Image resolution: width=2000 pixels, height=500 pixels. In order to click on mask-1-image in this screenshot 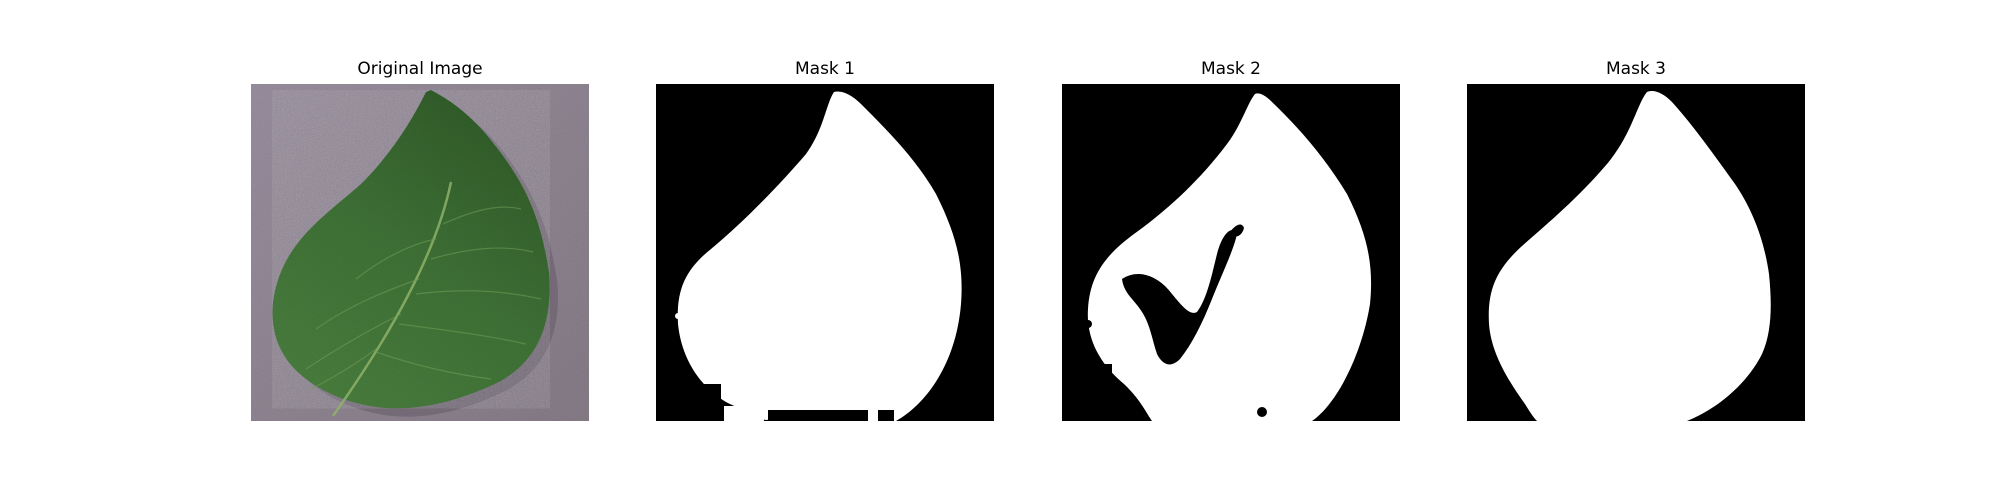, I will do `click(825, 252)`.